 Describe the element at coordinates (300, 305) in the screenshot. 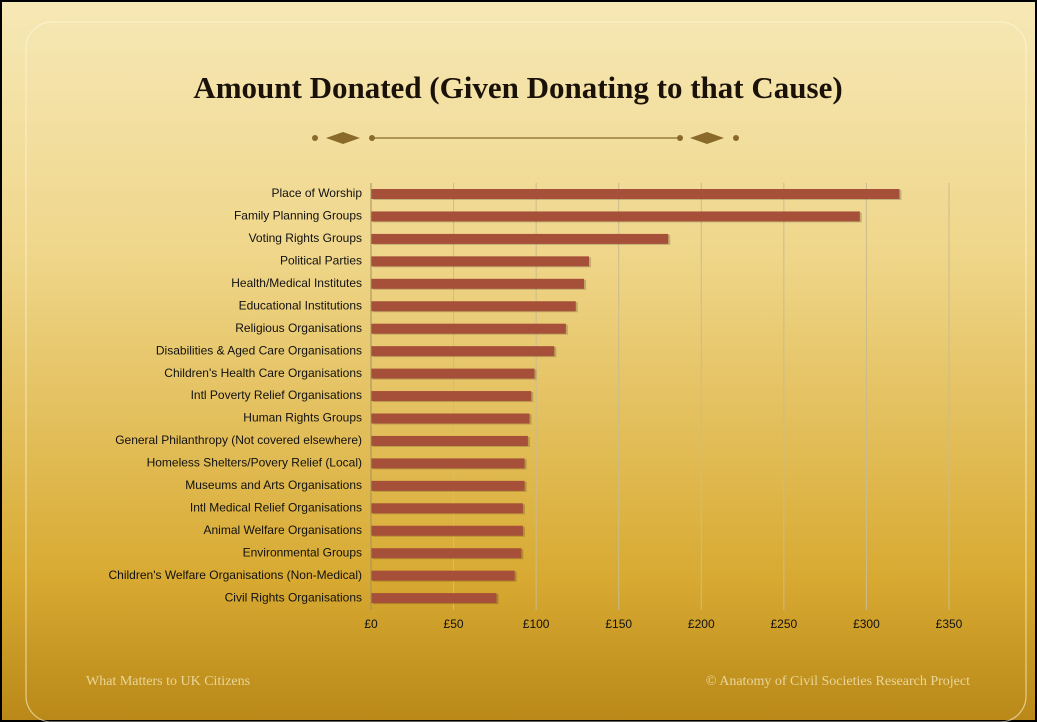

I see `y-tick-label: Educational Institutions` at that location.